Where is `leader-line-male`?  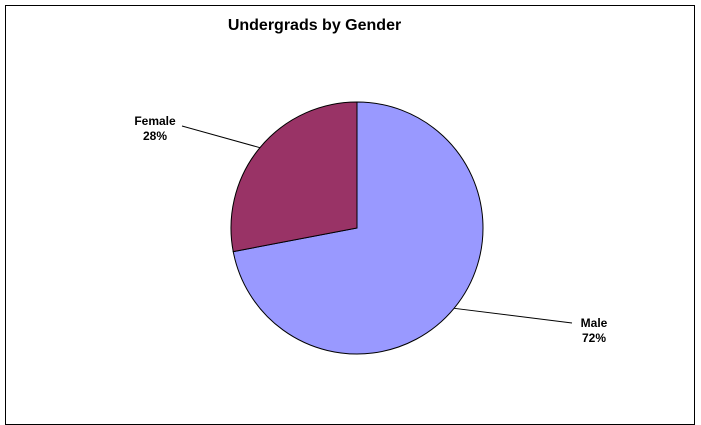
leader-line-male is located at coordinates (513, 315).